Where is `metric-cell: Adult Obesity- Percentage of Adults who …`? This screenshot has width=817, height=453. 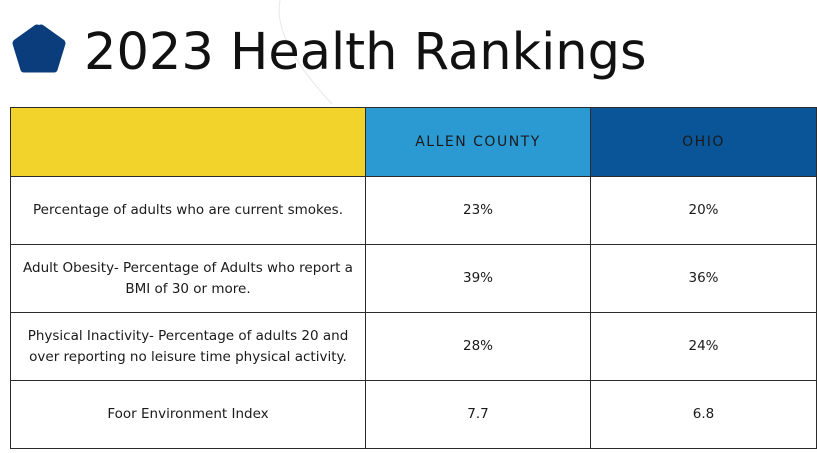 metric-cell: Adult Obesity- Percentage of Adults who … is located at coordinates (188, 278).